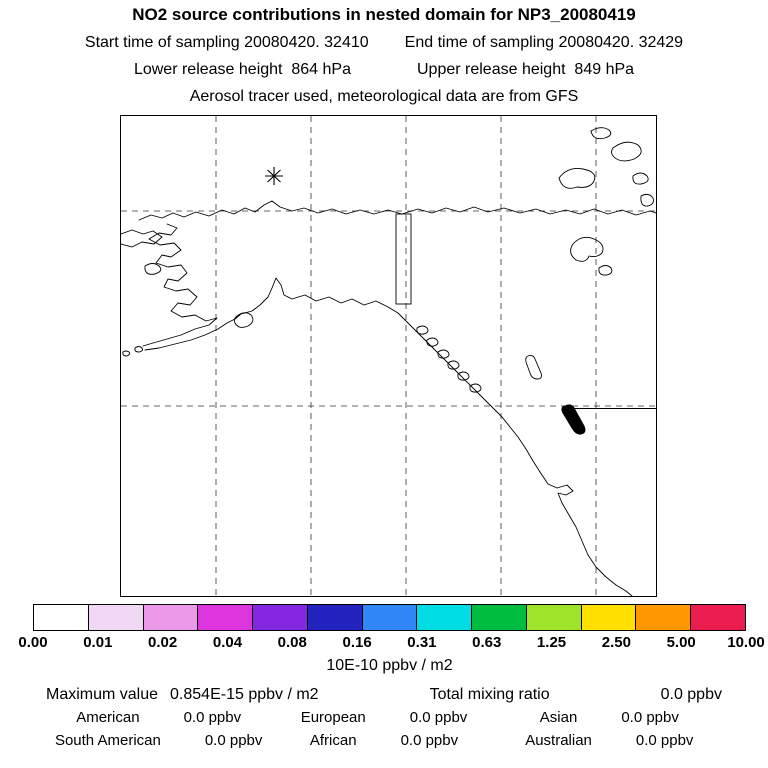 This screenshot has height=768, width=768. What do you see at coordinates (102, 694) in the screenshot?
I see `max-value-label: Maximum value` at bounding box center [102, 694].